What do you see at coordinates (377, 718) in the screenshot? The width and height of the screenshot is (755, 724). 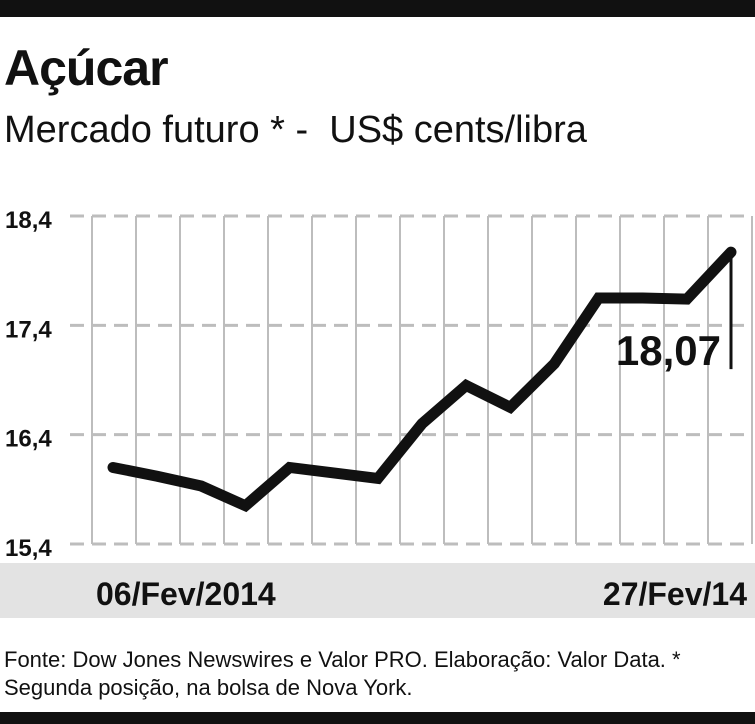 I see `bottom-rule` at bounding box center [377, 718].